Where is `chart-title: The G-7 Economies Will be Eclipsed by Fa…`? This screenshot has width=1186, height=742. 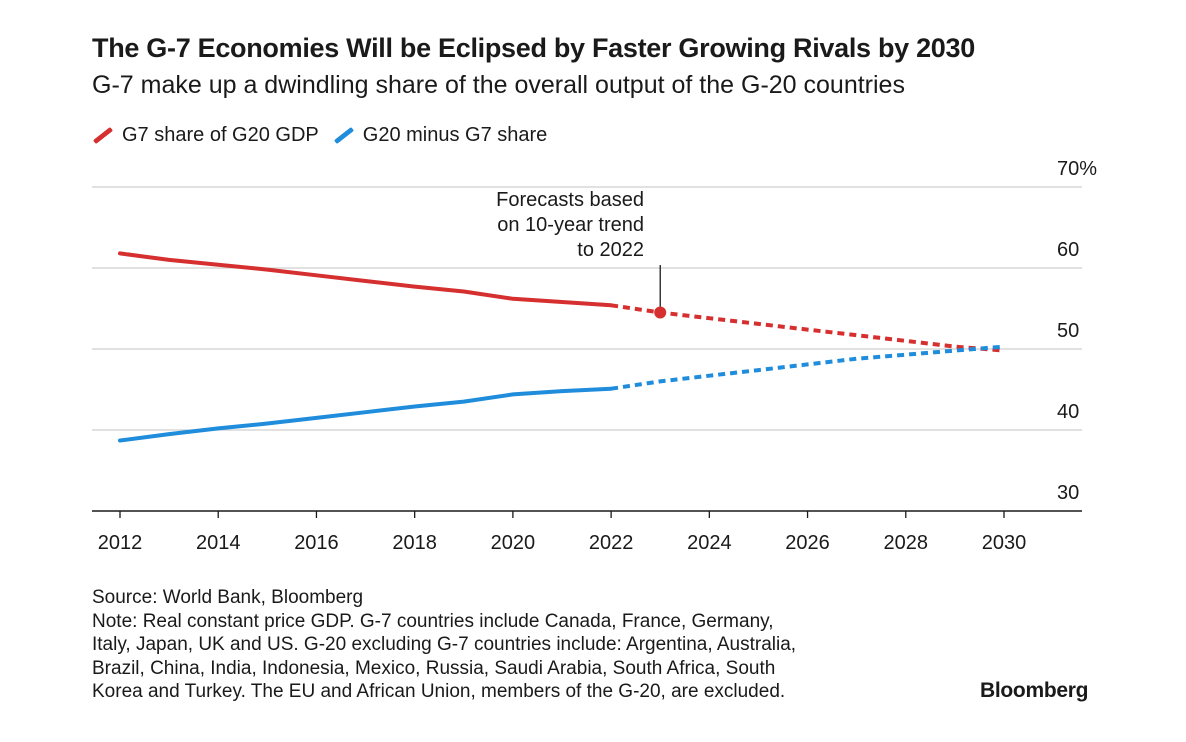 chart-title: The G-7 Economies Will be Eclipsed by Fa… is located at coordinates (533, 48).